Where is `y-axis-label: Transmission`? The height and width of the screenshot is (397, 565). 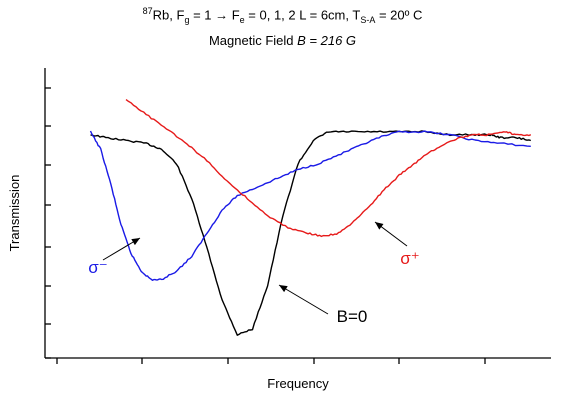 y-axis-label: Transmission is located at coordinates (14, 213).